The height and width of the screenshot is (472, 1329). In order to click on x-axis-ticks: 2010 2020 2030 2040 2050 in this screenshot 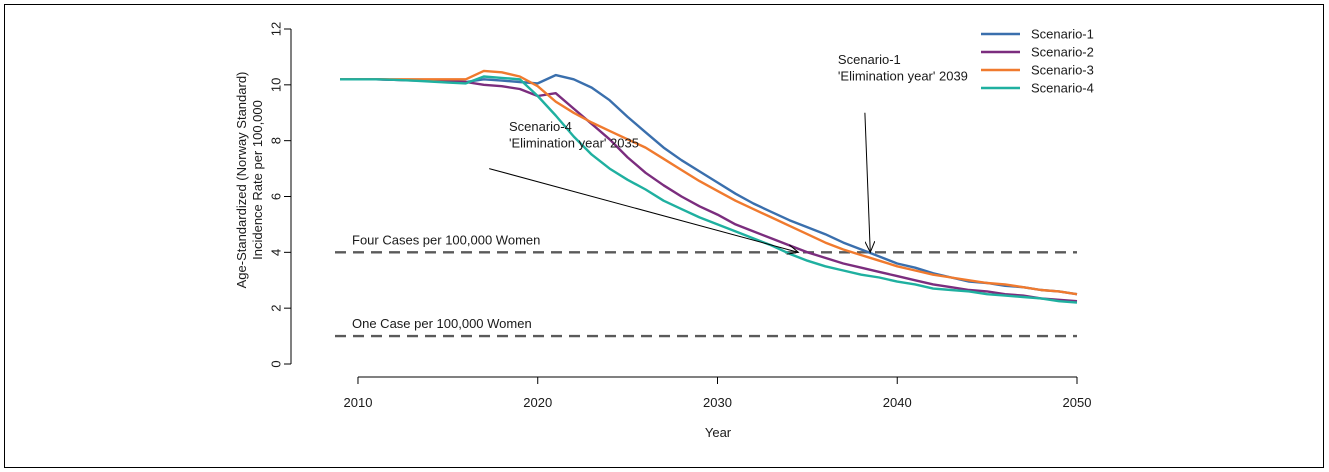, I will do `click(718, 393)`.